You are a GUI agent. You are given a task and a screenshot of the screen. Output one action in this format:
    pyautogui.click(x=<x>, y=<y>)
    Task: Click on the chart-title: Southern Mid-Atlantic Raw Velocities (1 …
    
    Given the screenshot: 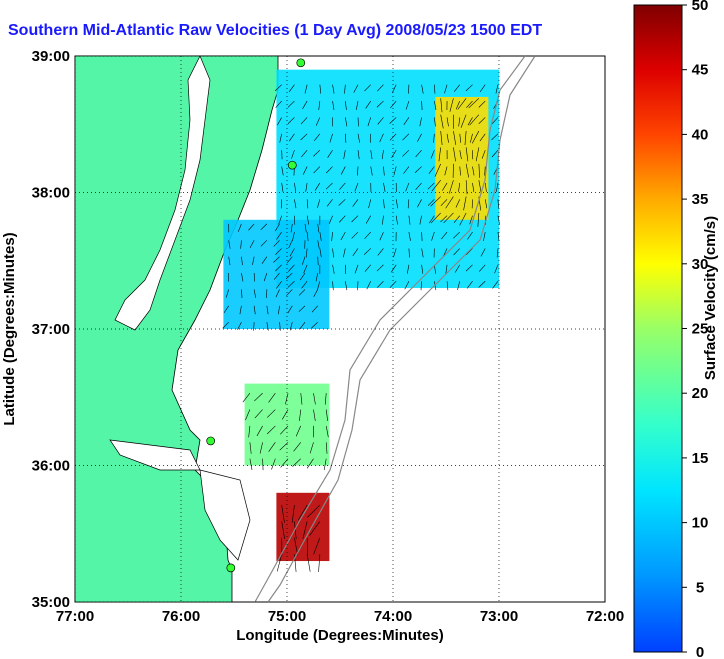 What is the action you would take?
    pyautogui.click(x=275, y=30)
    